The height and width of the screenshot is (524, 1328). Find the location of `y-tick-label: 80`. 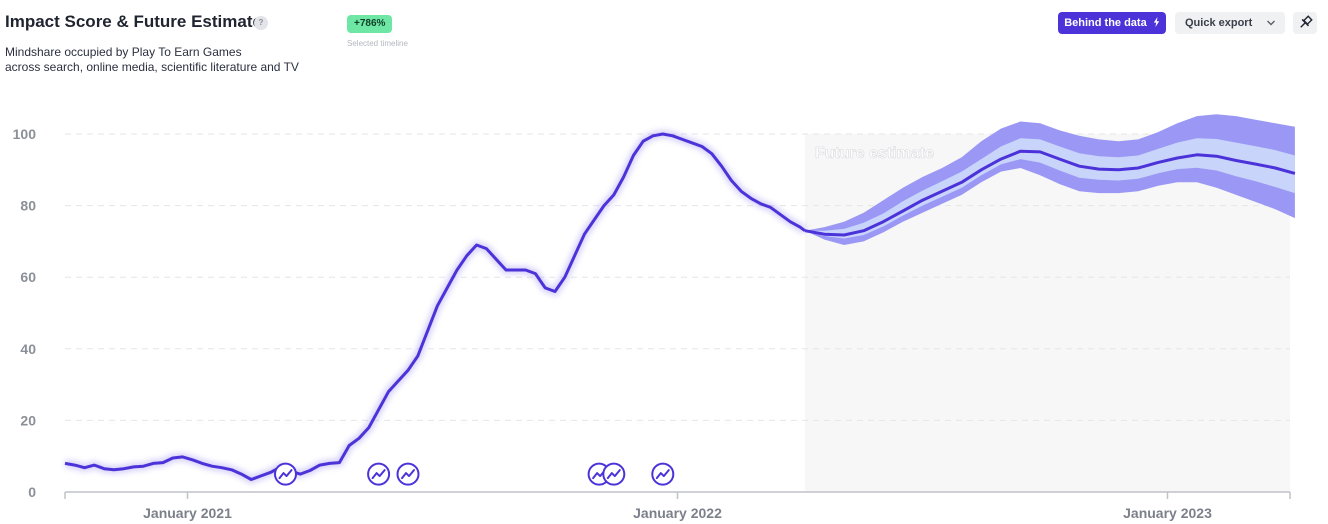

y-tick-label: 80 is located at coordinates (28, 206).